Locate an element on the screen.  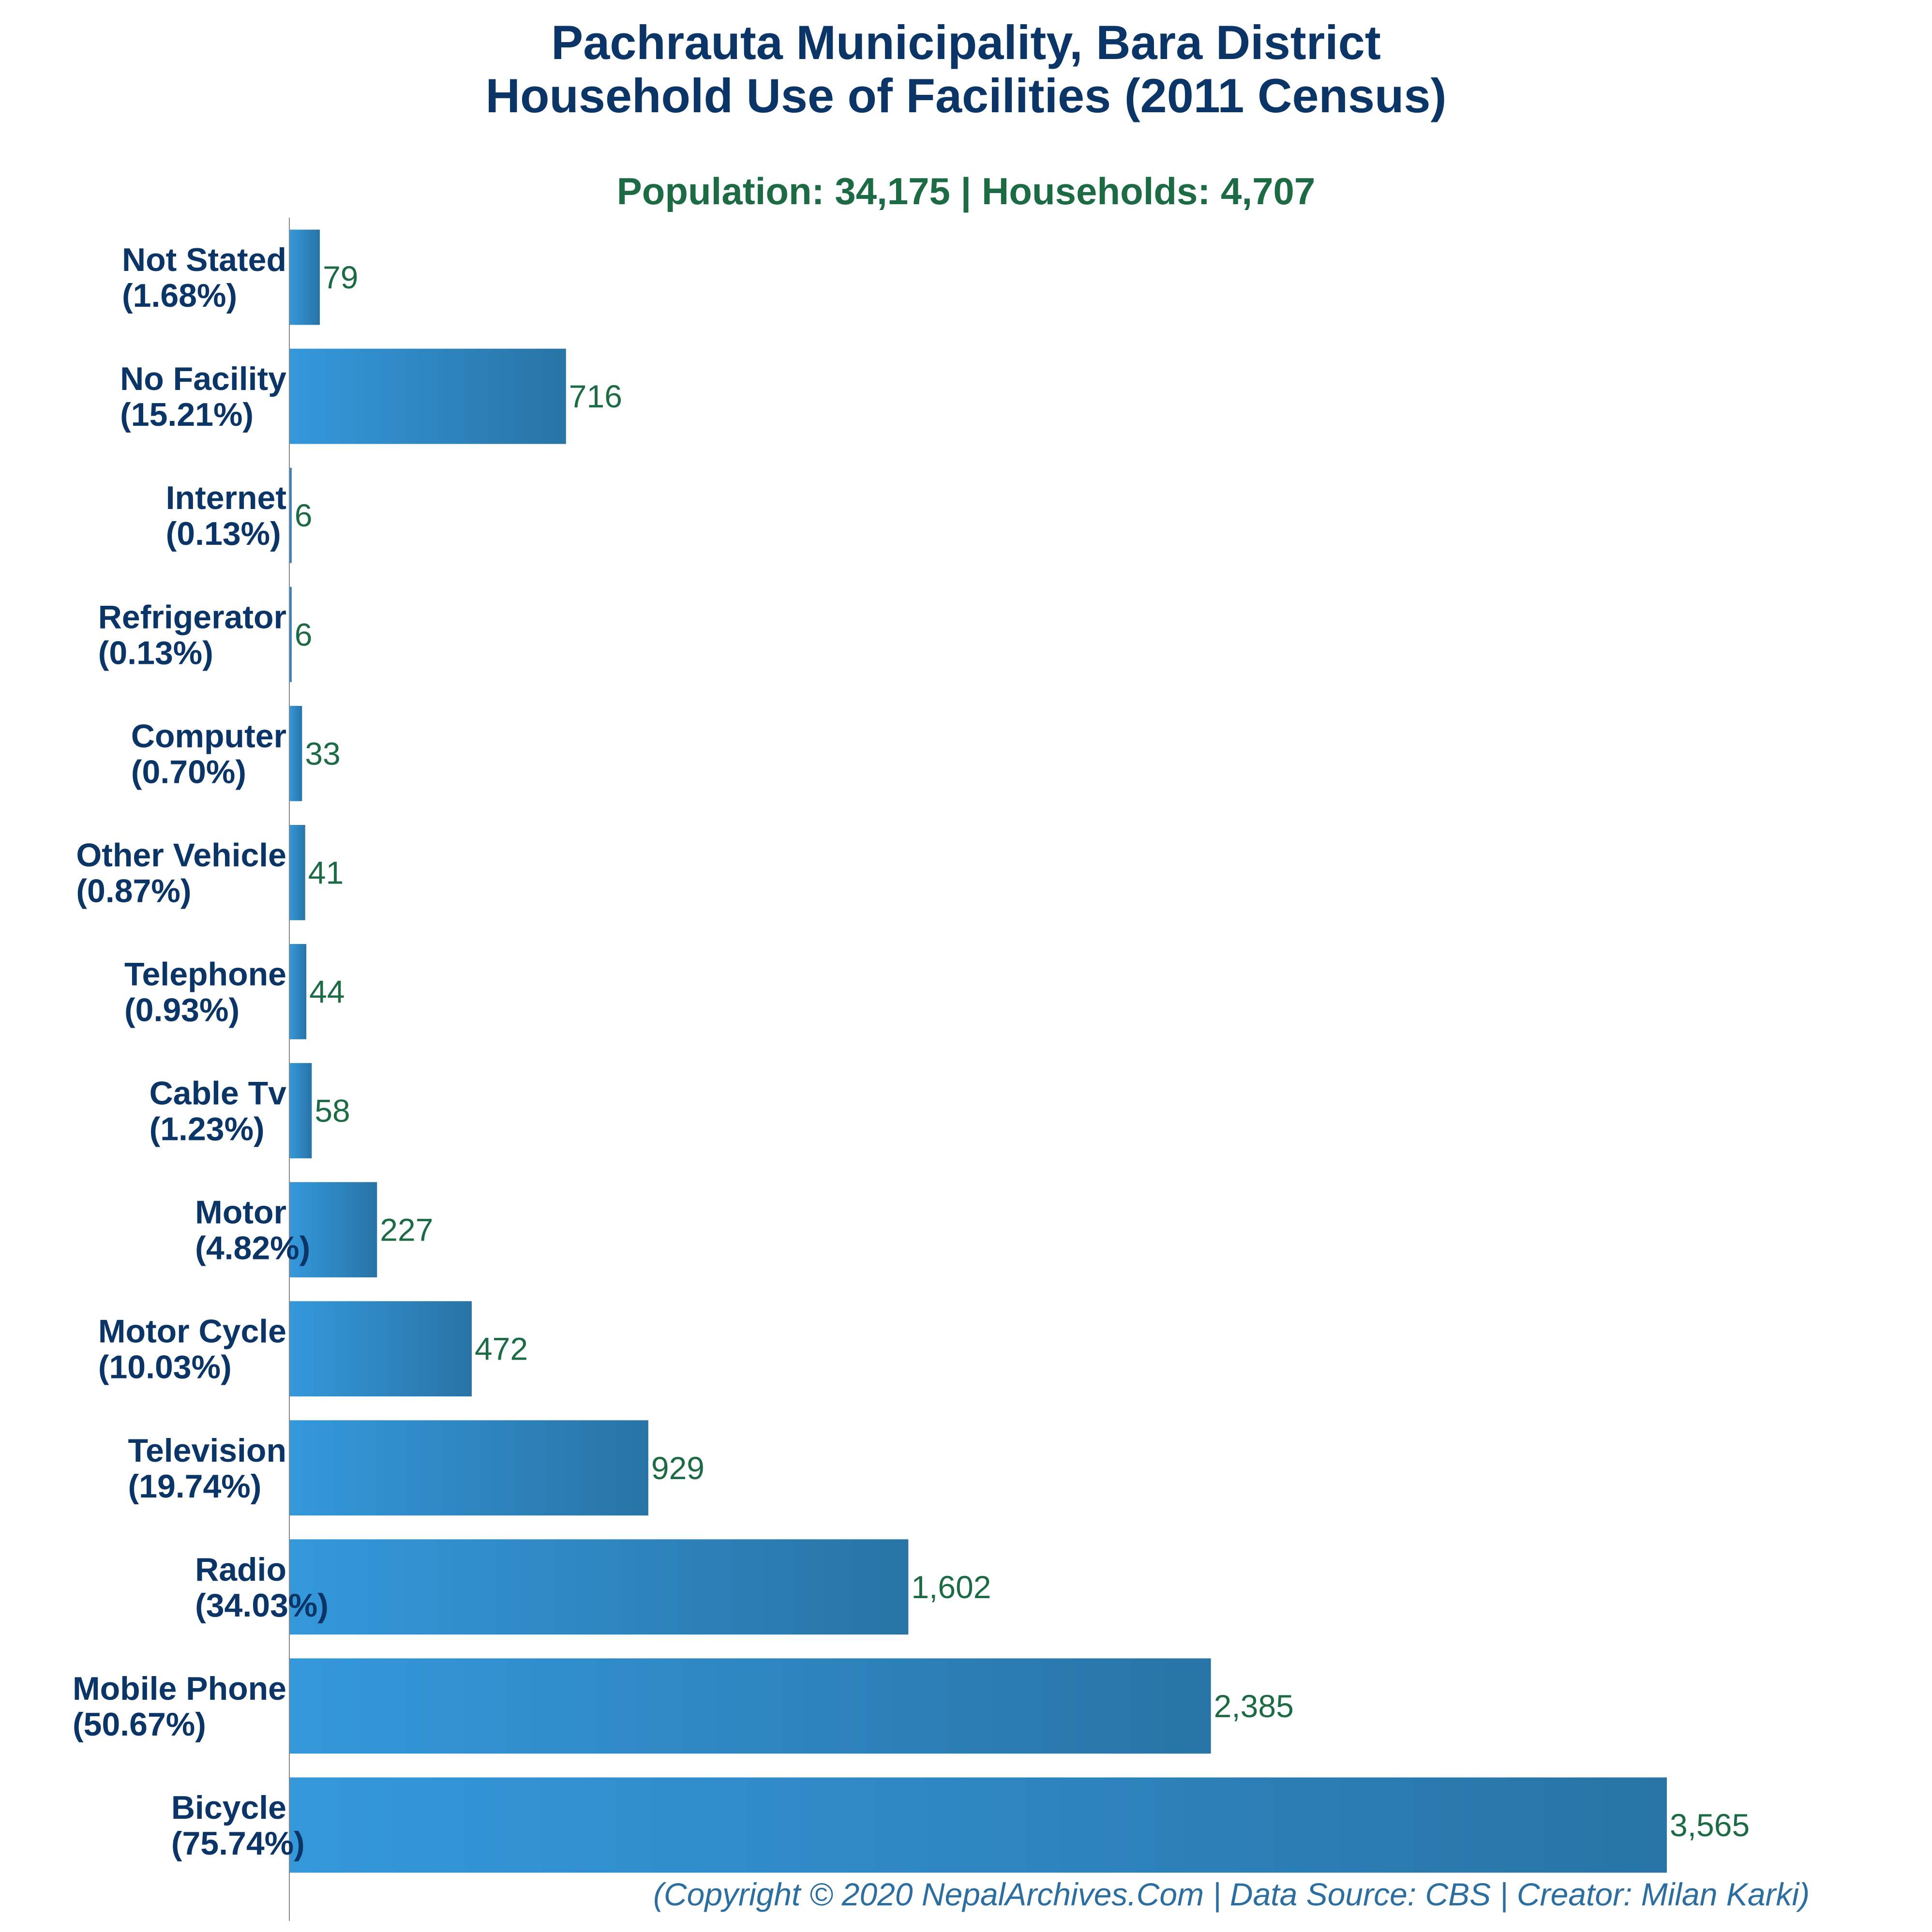
bar-computer is located at coordinates (295, 753).